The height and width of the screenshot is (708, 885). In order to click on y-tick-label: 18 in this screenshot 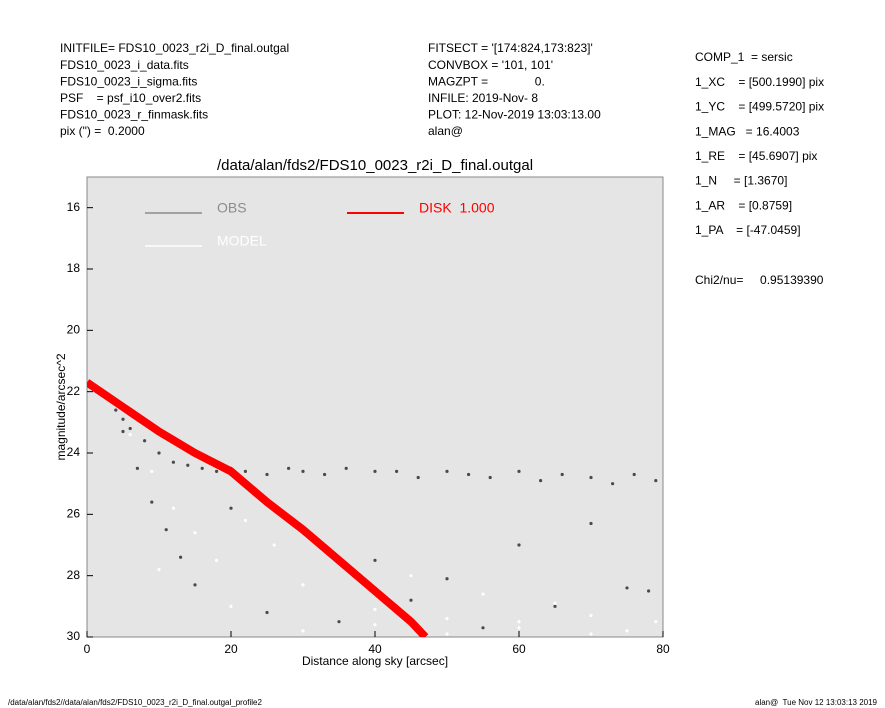, I will do `click(74, 268)`.